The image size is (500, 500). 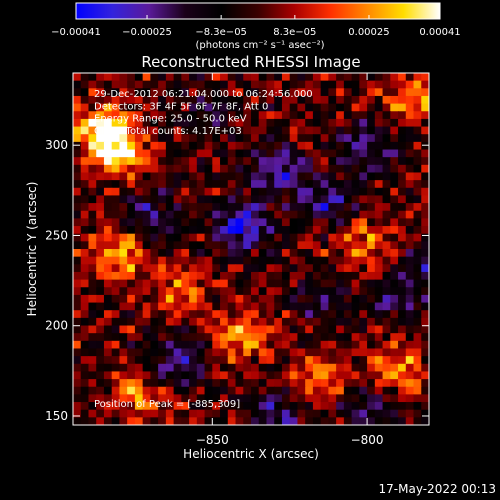 What do you see at coordinates (251, 454) in the screenshot?
I see `x-axis-label: Heliocentric X (arcsec)` at bounding box center [251, 454].